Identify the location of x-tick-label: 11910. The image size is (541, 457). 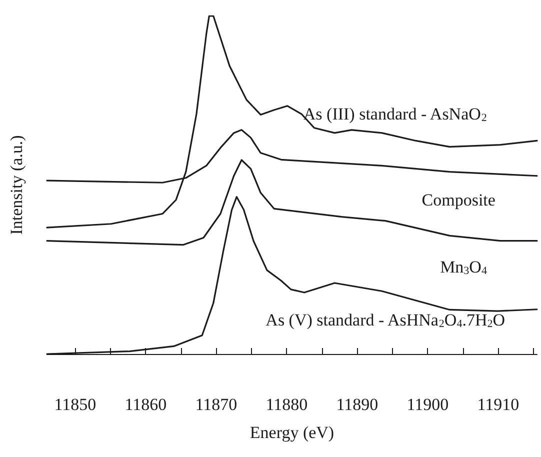
(498, 404).